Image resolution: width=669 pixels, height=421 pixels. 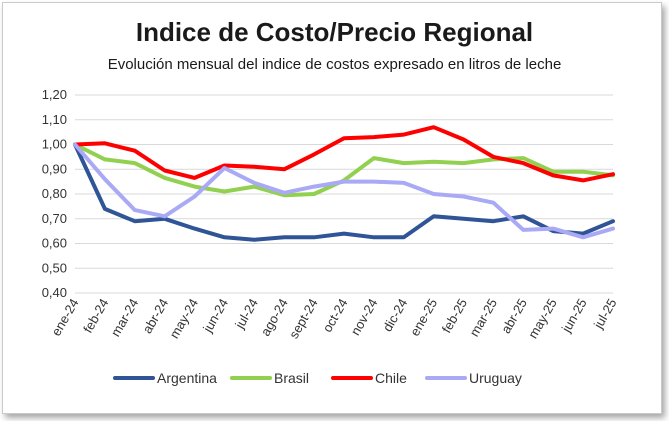 I want to click on y-tick-label: 1,10, so click(x=54, y=119).